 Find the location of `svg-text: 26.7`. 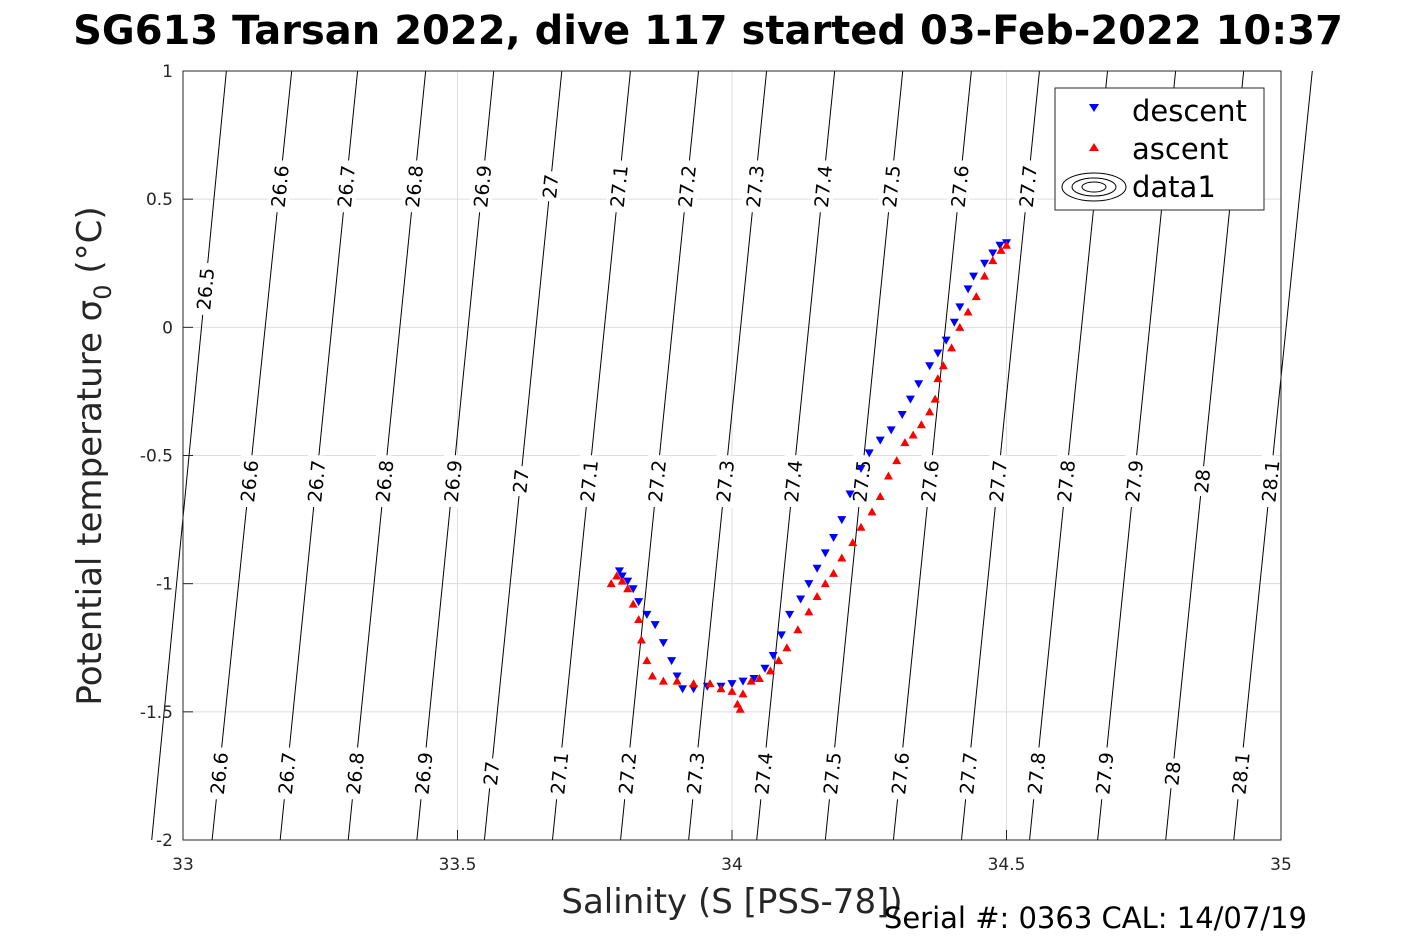

svg-text: 26.7 is located at coordinates (288, 773).